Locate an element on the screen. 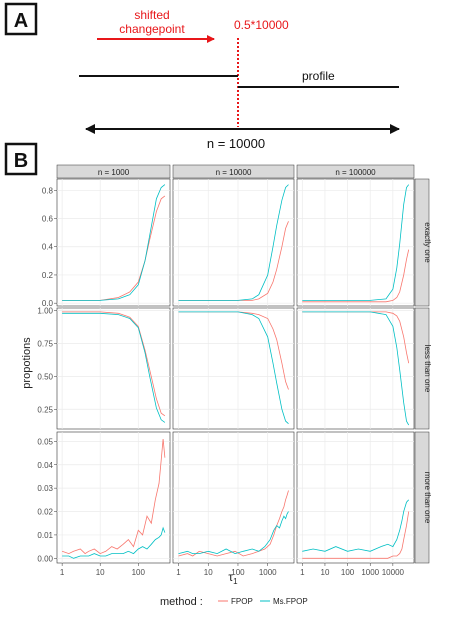  x-tick-label: 10000 is located at coordinates (393, 572).